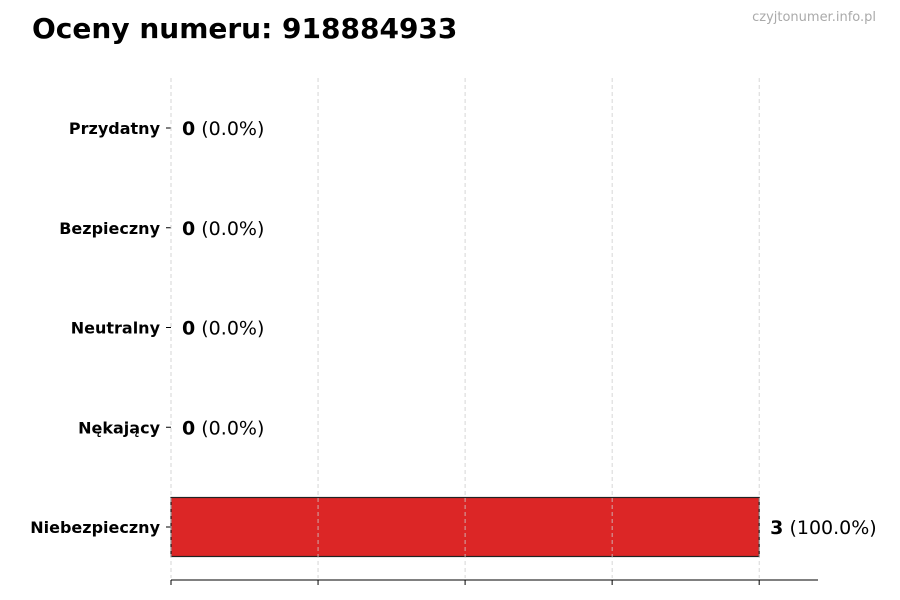  I want to click on chart-title: Oceny numeru: 918884933, so click(245, 28).